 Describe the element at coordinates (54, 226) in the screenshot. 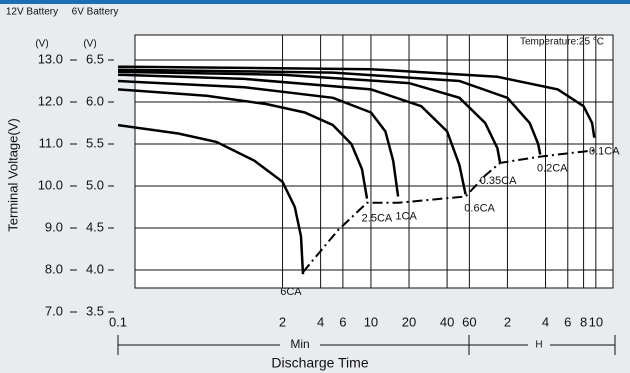

I see `y-tick-label: 9.0` at that location.